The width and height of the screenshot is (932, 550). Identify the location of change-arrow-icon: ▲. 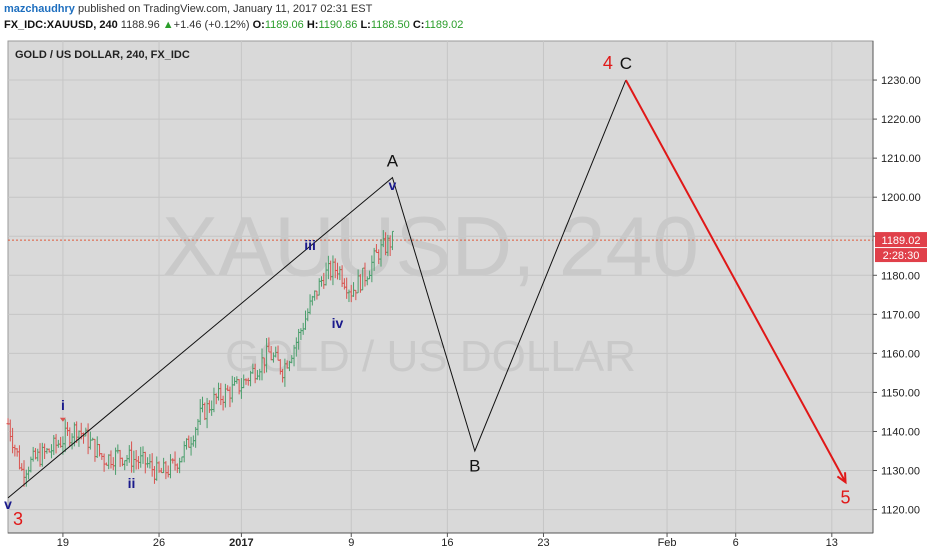
(168, 25).